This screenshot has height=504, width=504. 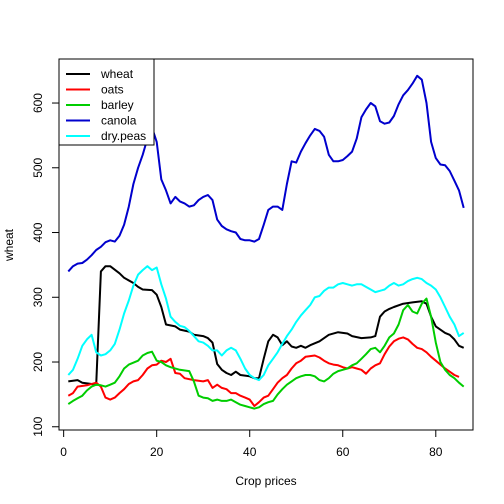 I want to click on legend-label: canola, so click(x=119, y=121).